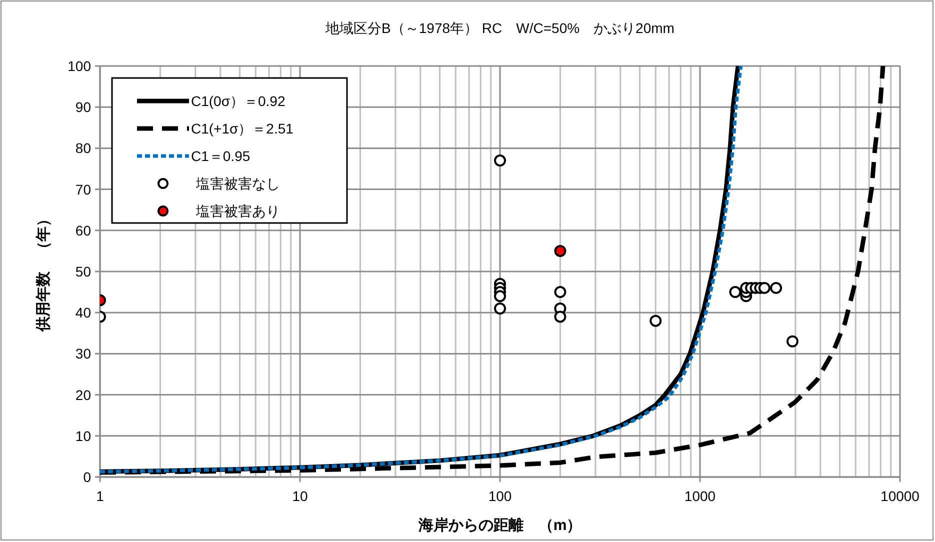  What do you see at coordinates (900, 496) in the screenshot?
I see `x-tick-label: 10000` at bounding box center [900, 496].